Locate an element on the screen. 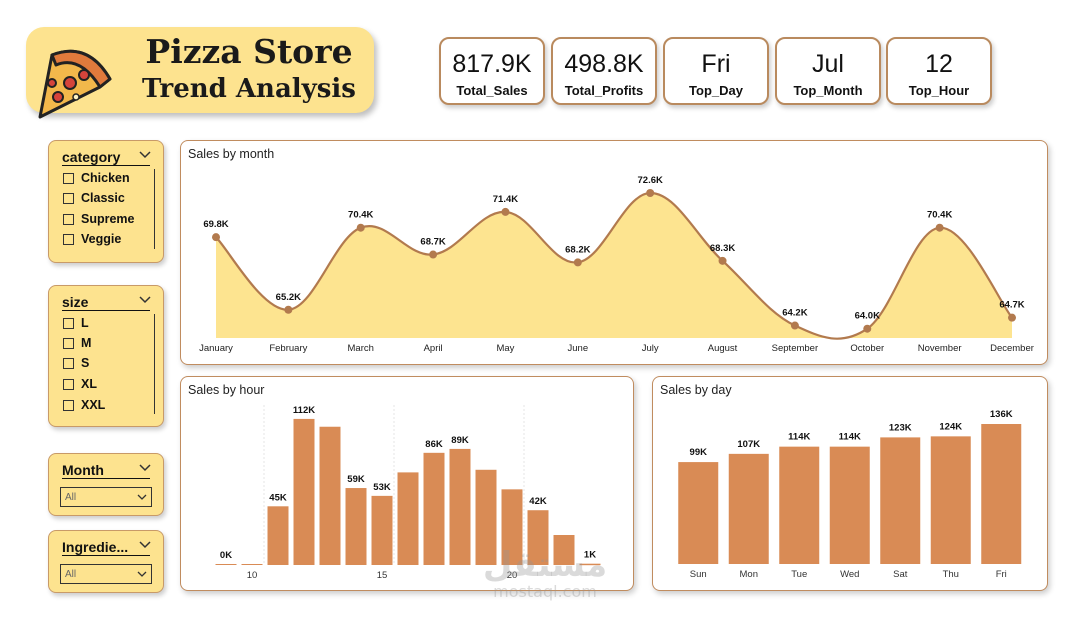  kpi-top-month: Jul Top_Month is located at coordinates (828, 71).